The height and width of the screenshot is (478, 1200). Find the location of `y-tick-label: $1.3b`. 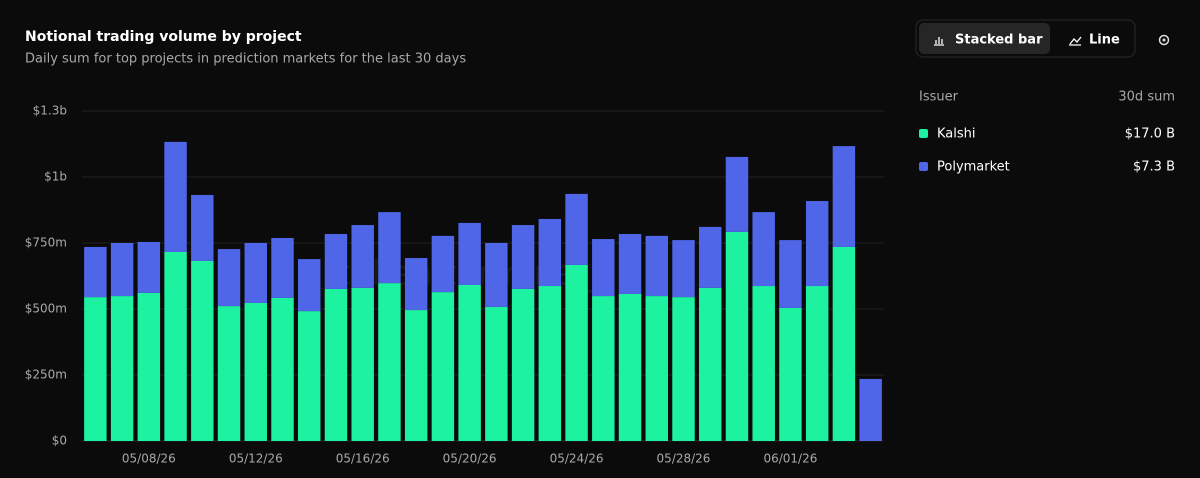

y-tick-label: $1.3b is located at coordinates (50, 111).